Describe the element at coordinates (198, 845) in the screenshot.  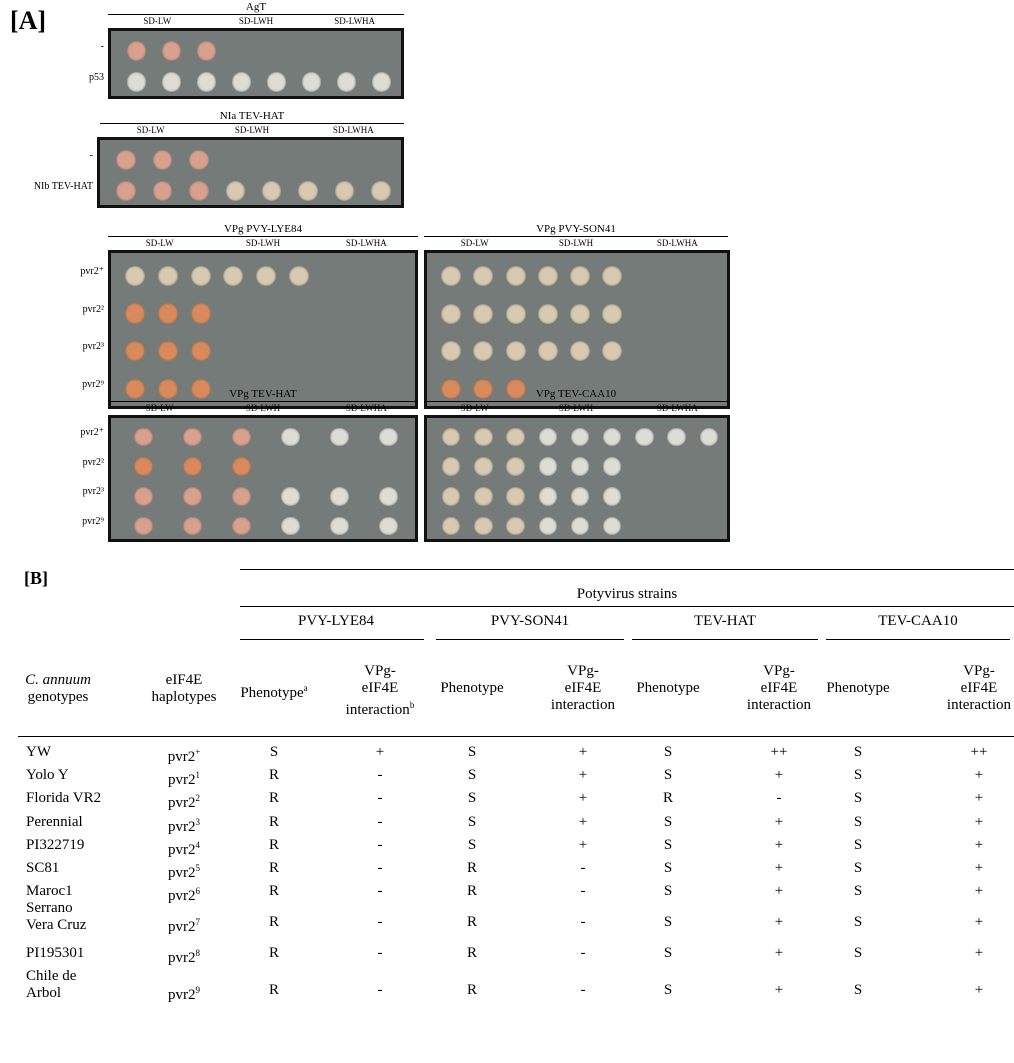
I see `haplotype-allele: 4` at that location.